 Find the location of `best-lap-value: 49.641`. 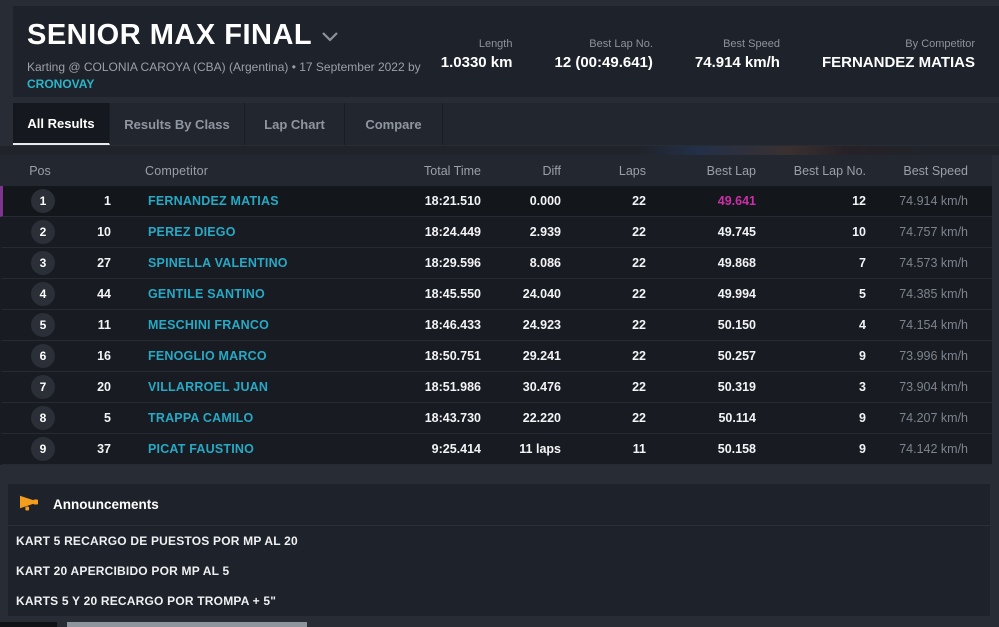

best-lap-value: 49.641 is located at coordinates (736, 201).